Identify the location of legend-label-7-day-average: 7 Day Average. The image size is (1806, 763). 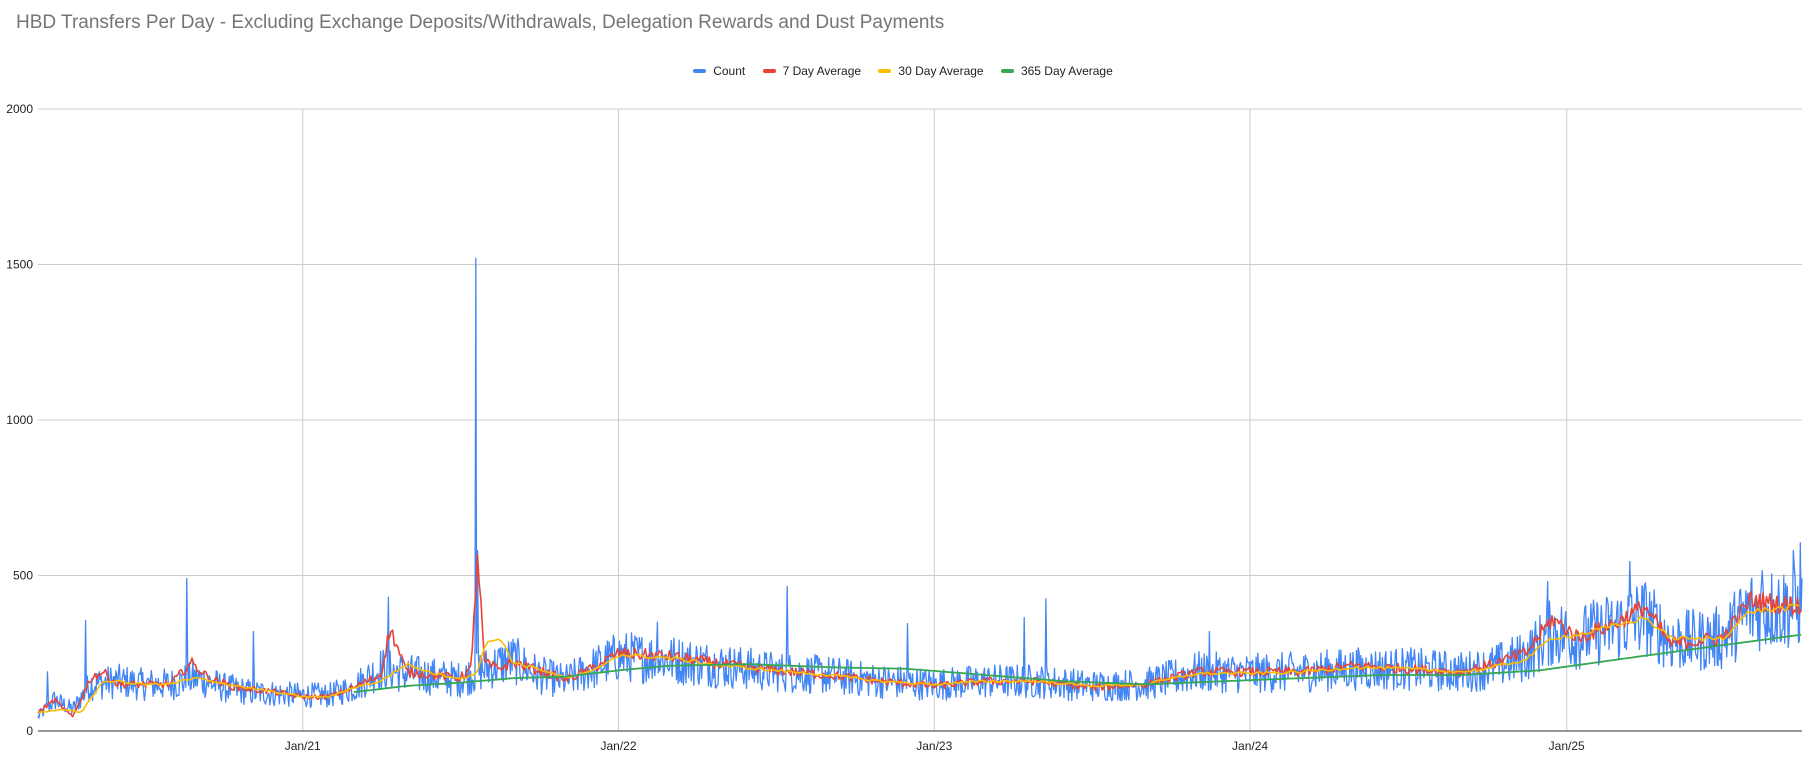
(822, 71).